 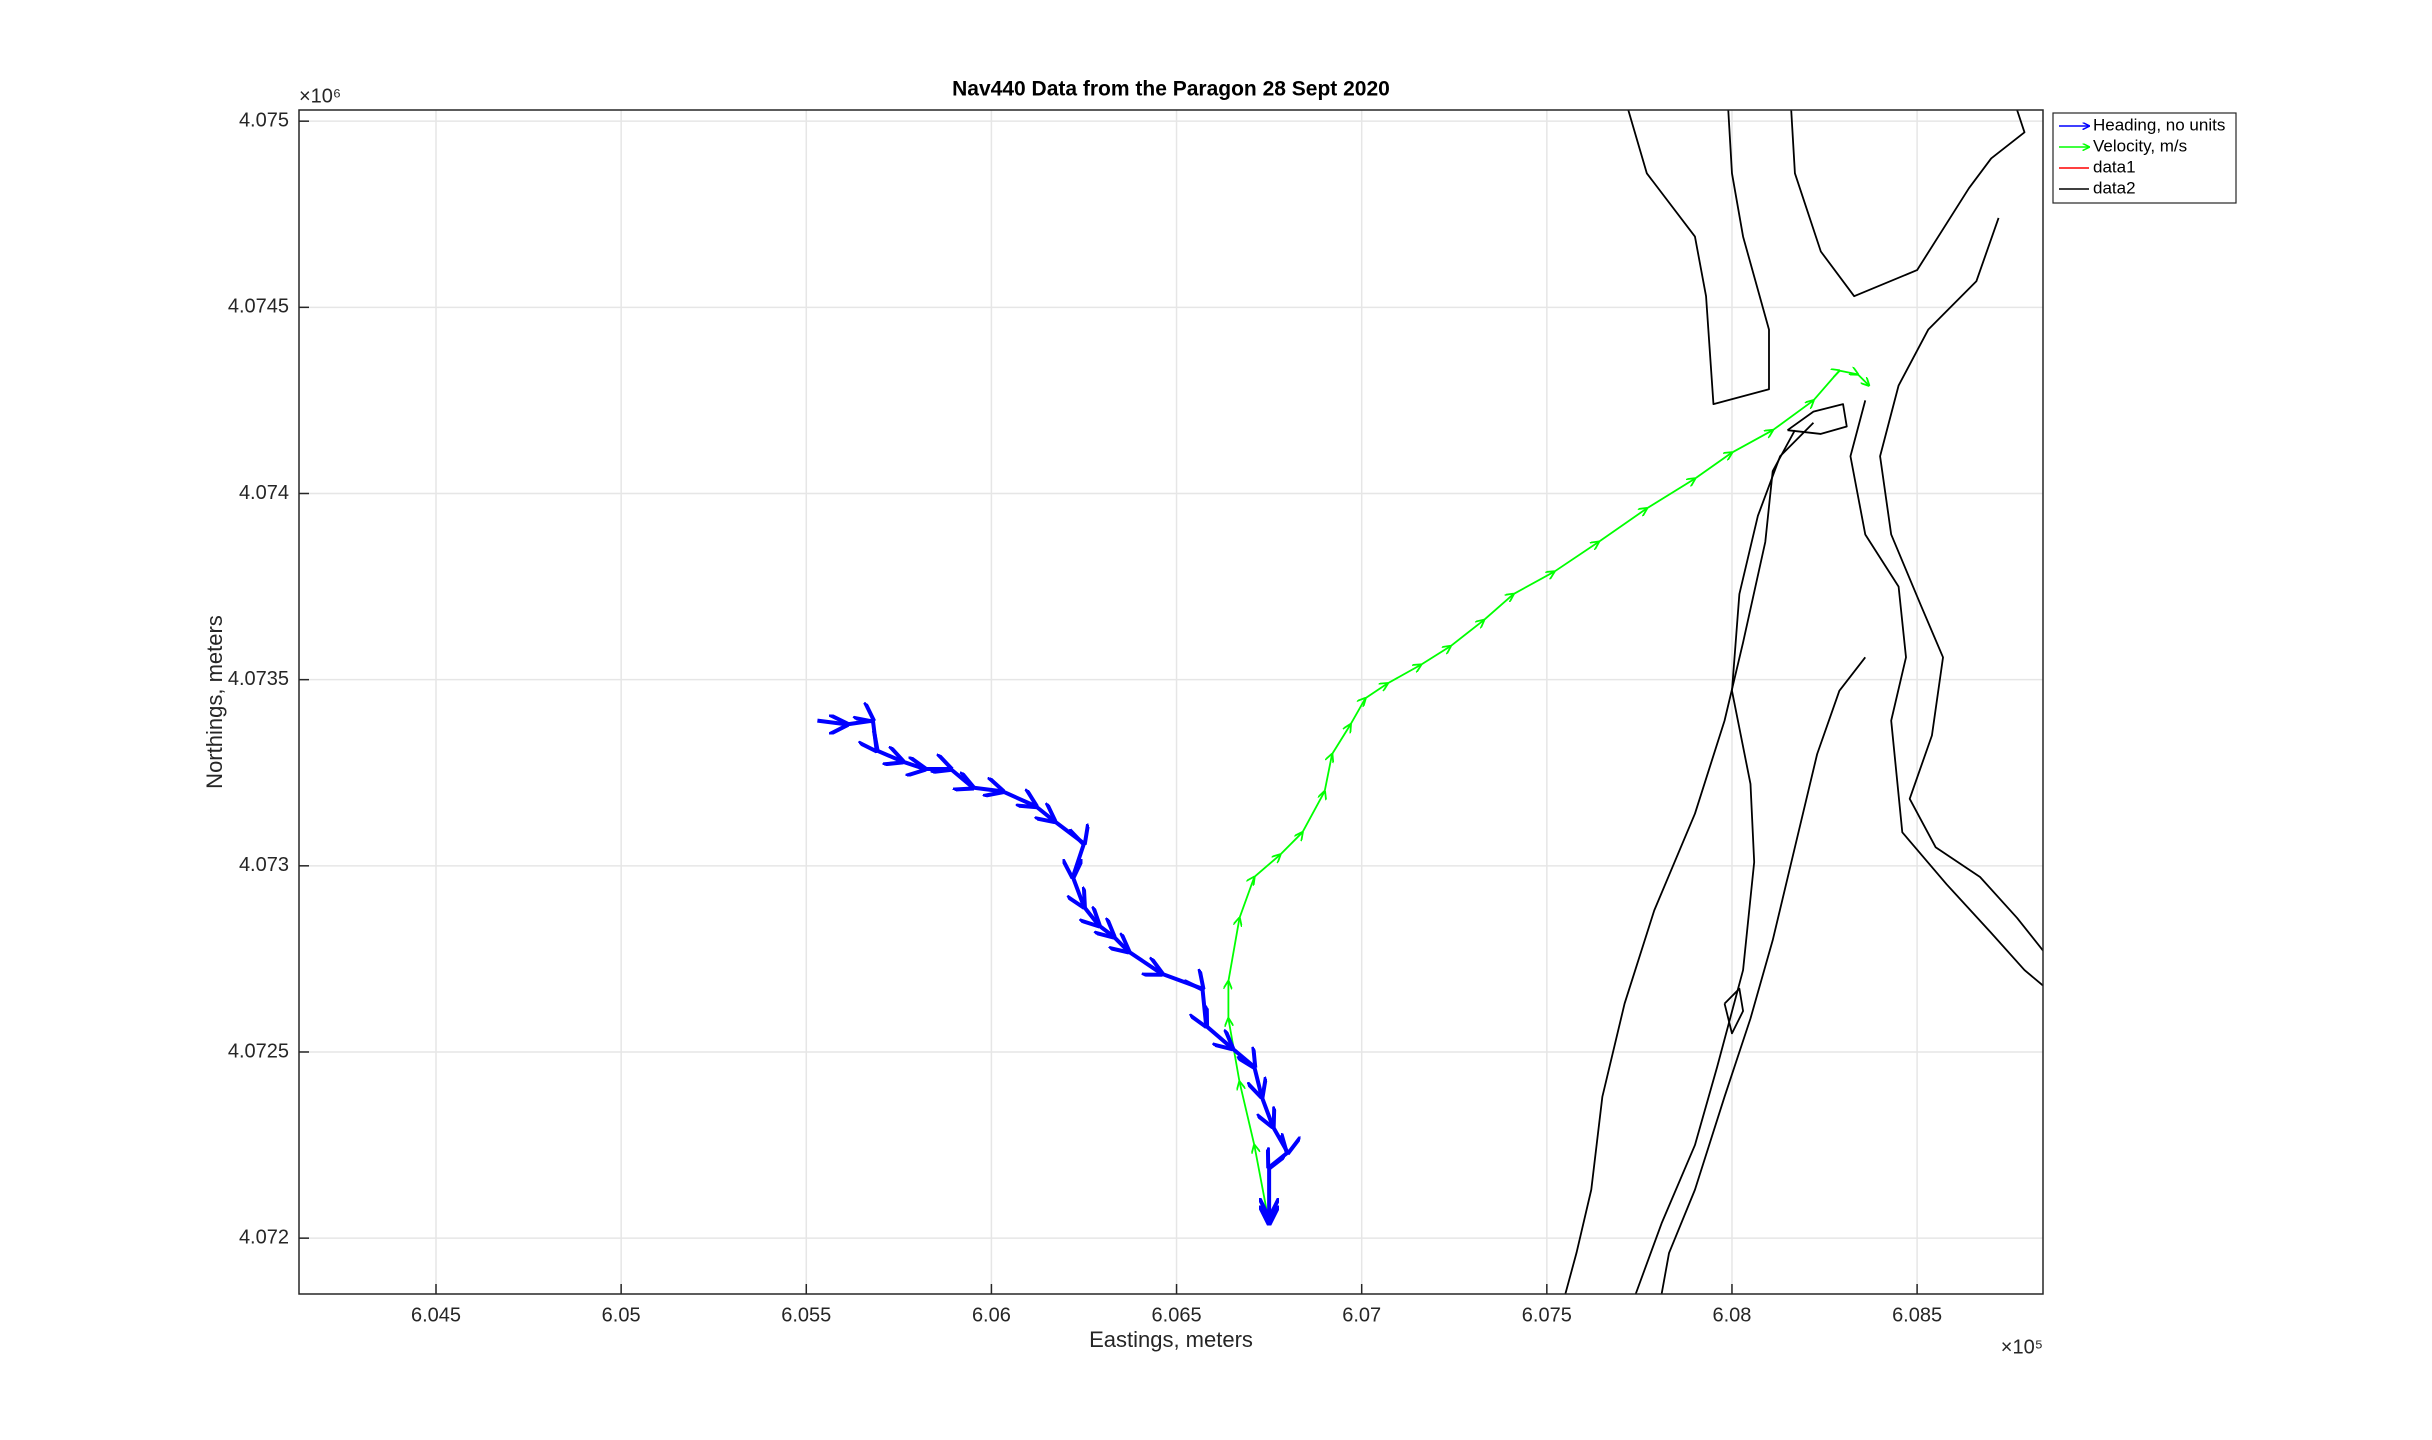 I want to click on y-exponent: ×10⁶, so click(x=320, y=96).